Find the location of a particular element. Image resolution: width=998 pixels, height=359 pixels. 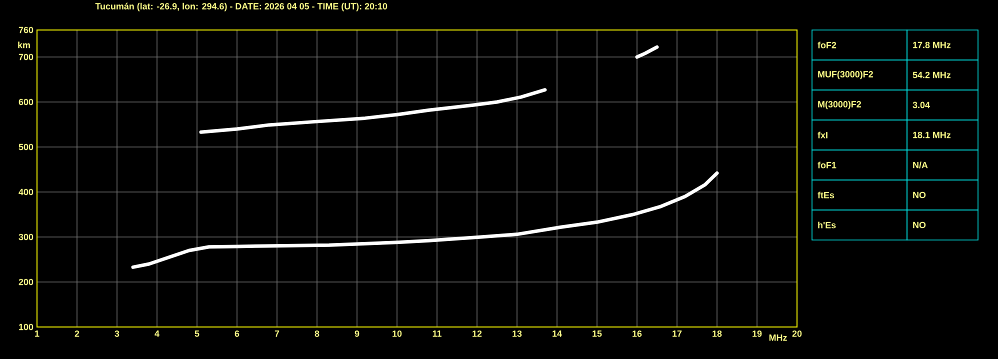

y-tick-label: 100 is located at coordinates (26, 327).